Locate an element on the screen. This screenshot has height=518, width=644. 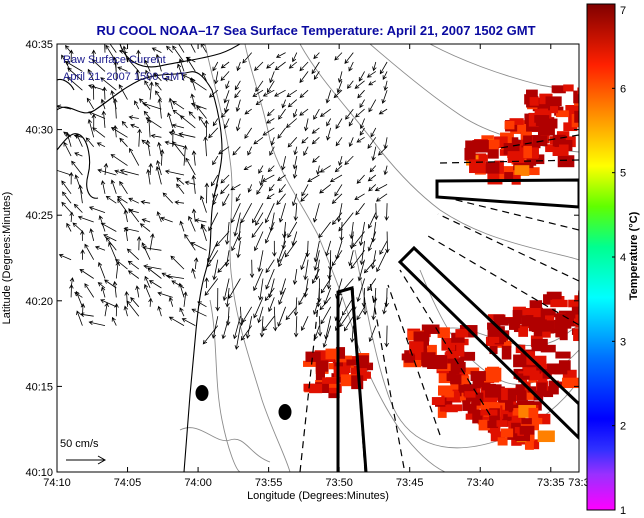
x-tick-label: 73:55 is located at coordinates (269, 483).